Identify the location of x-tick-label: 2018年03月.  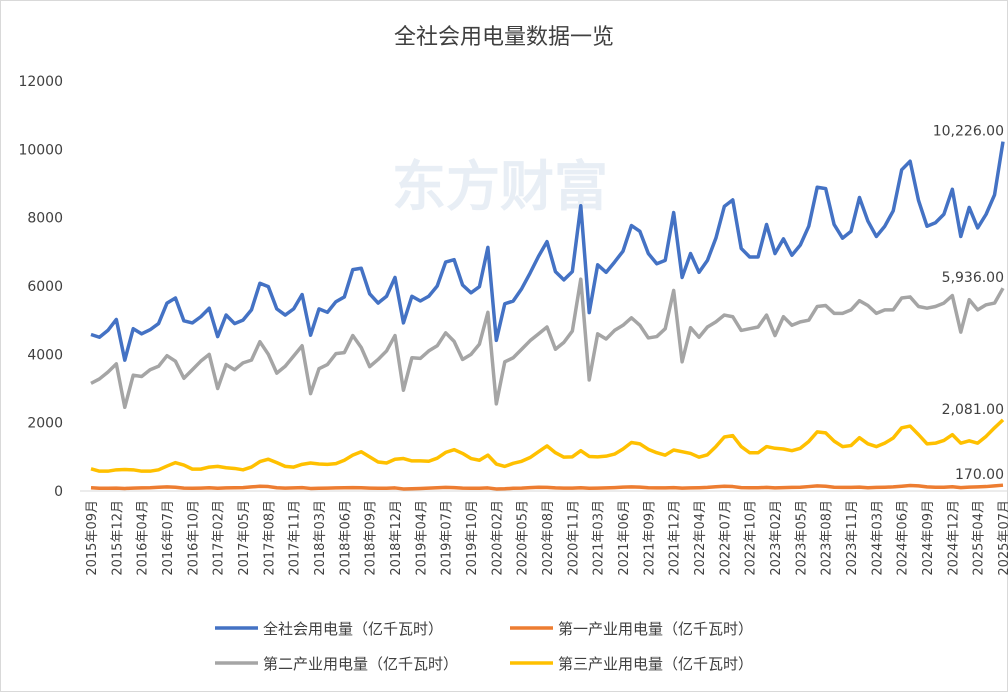
(320, 538).